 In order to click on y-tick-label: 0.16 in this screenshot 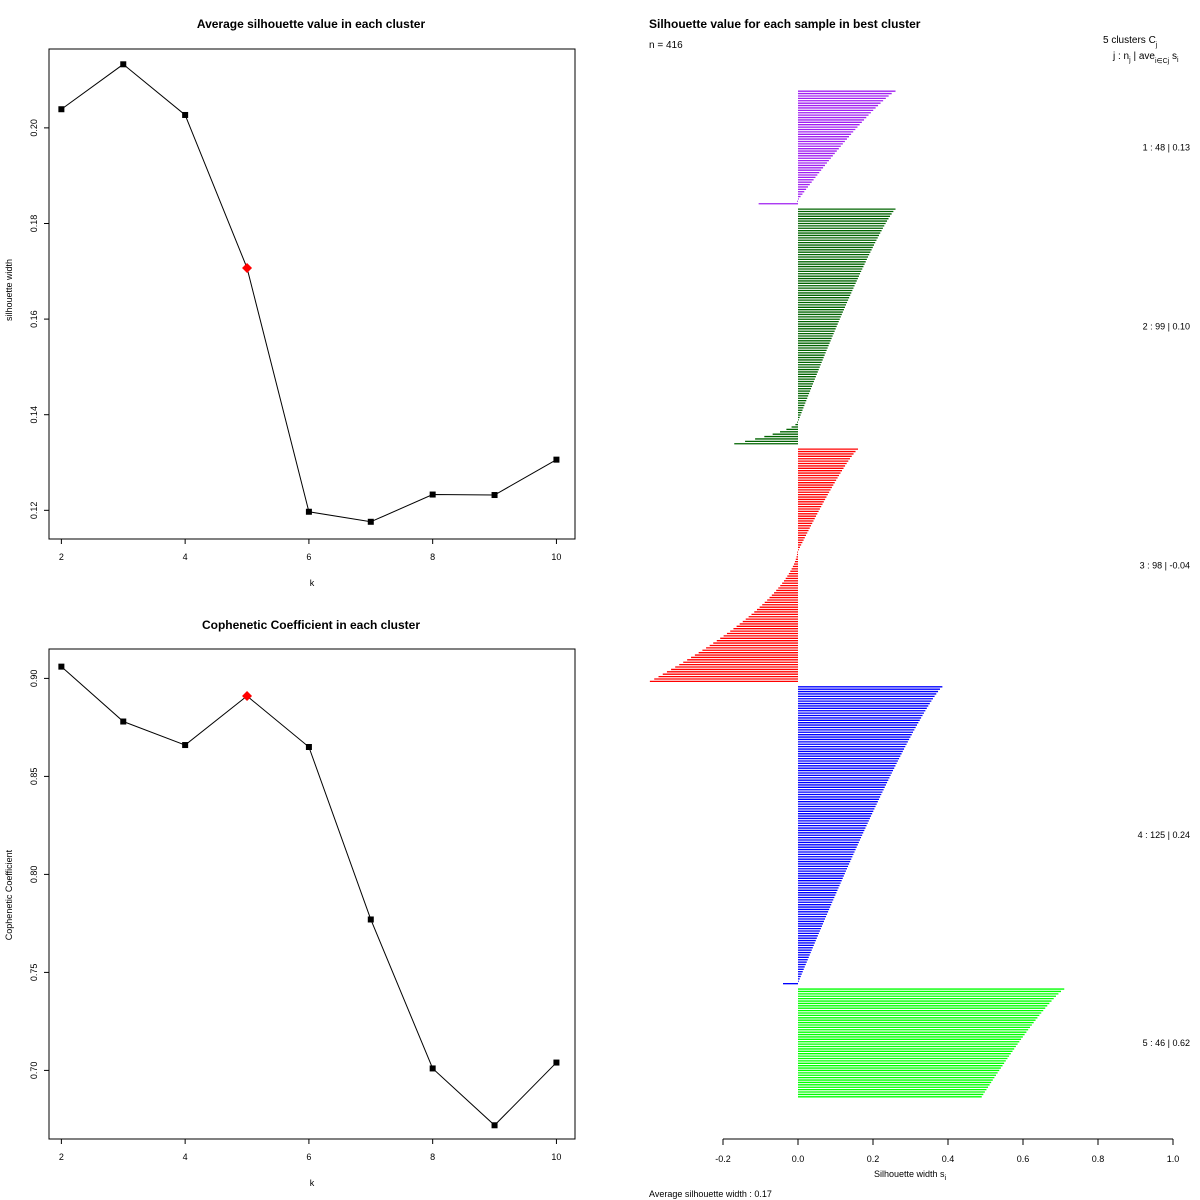, I will do `click(34, 319)`.